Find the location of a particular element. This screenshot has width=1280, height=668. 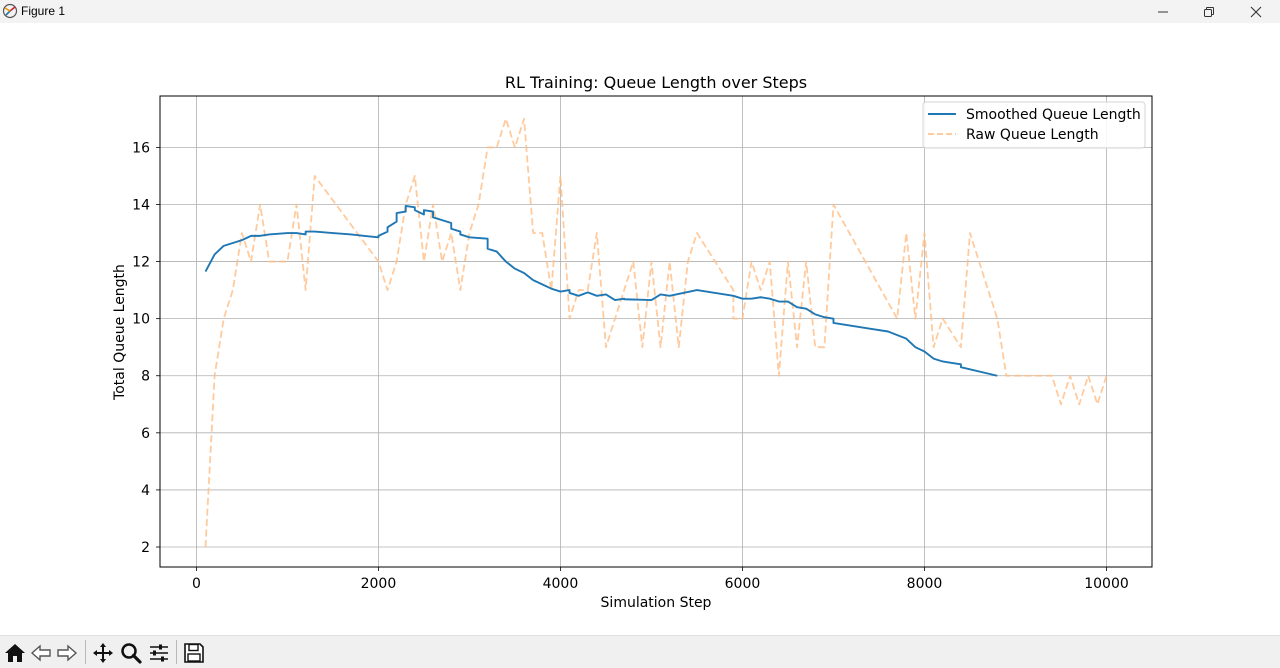

zoom-icon is located at coordinates (131, 653).